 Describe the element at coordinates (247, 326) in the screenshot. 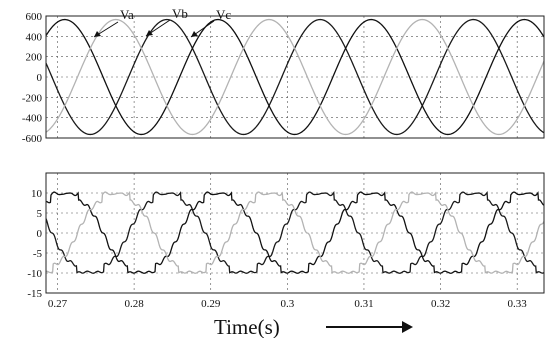

I see `x-axis-label: Time(s)` at that location.